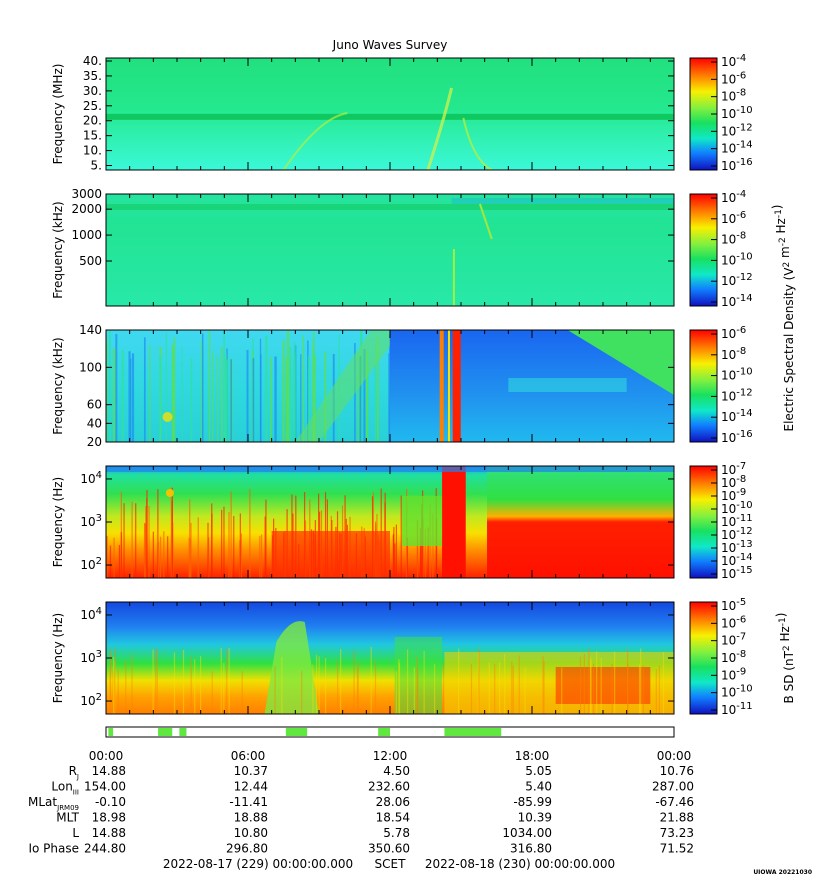 The height and width of the screenshot is (880, 815). I want to click on colorbar-5-label: B SD (nT2 Hz-1), so click(785, 658).